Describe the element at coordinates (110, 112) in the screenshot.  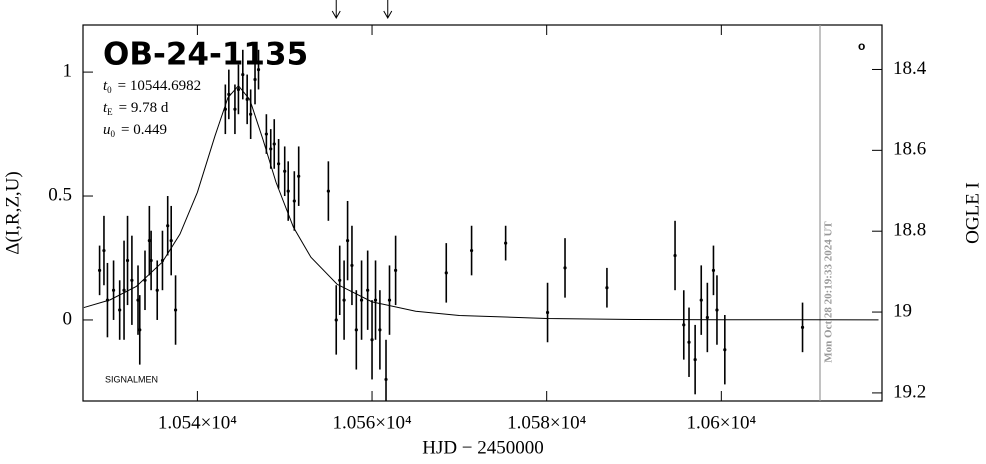
I see `parameter-subscript: E` at that location.